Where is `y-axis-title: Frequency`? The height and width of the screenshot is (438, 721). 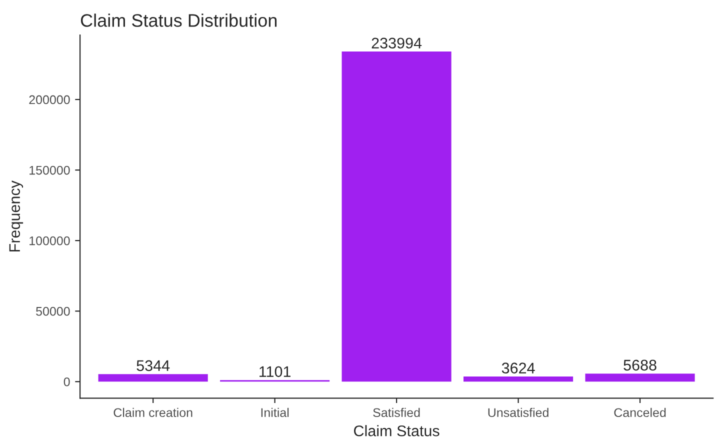 y-axis-title: Frequency is located at coordinates (16, 216).